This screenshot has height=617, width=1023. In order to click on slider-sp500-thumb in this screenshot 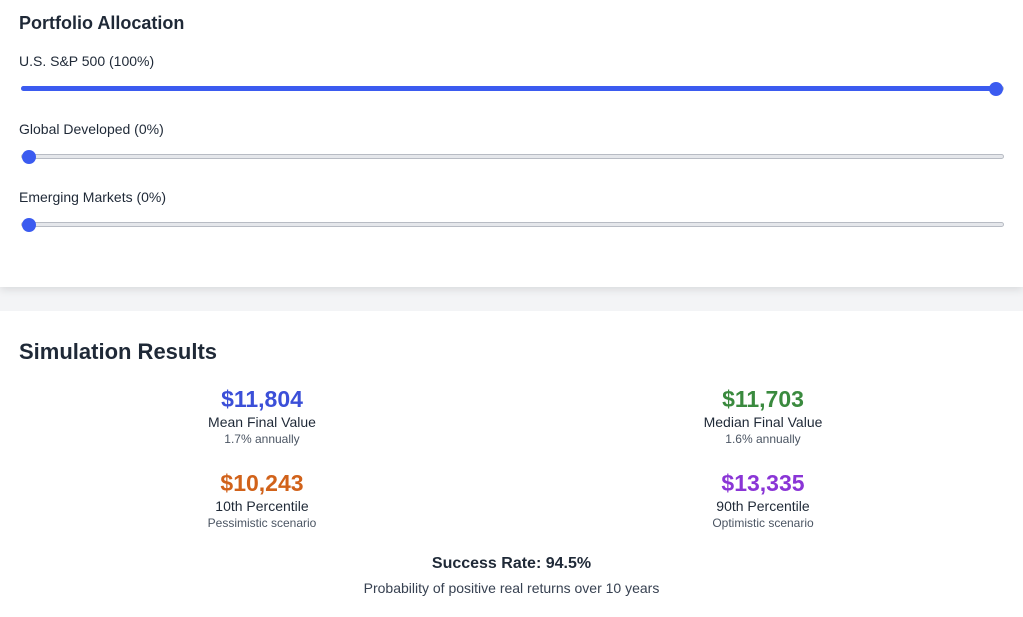, I will do `click(996, 88)`.